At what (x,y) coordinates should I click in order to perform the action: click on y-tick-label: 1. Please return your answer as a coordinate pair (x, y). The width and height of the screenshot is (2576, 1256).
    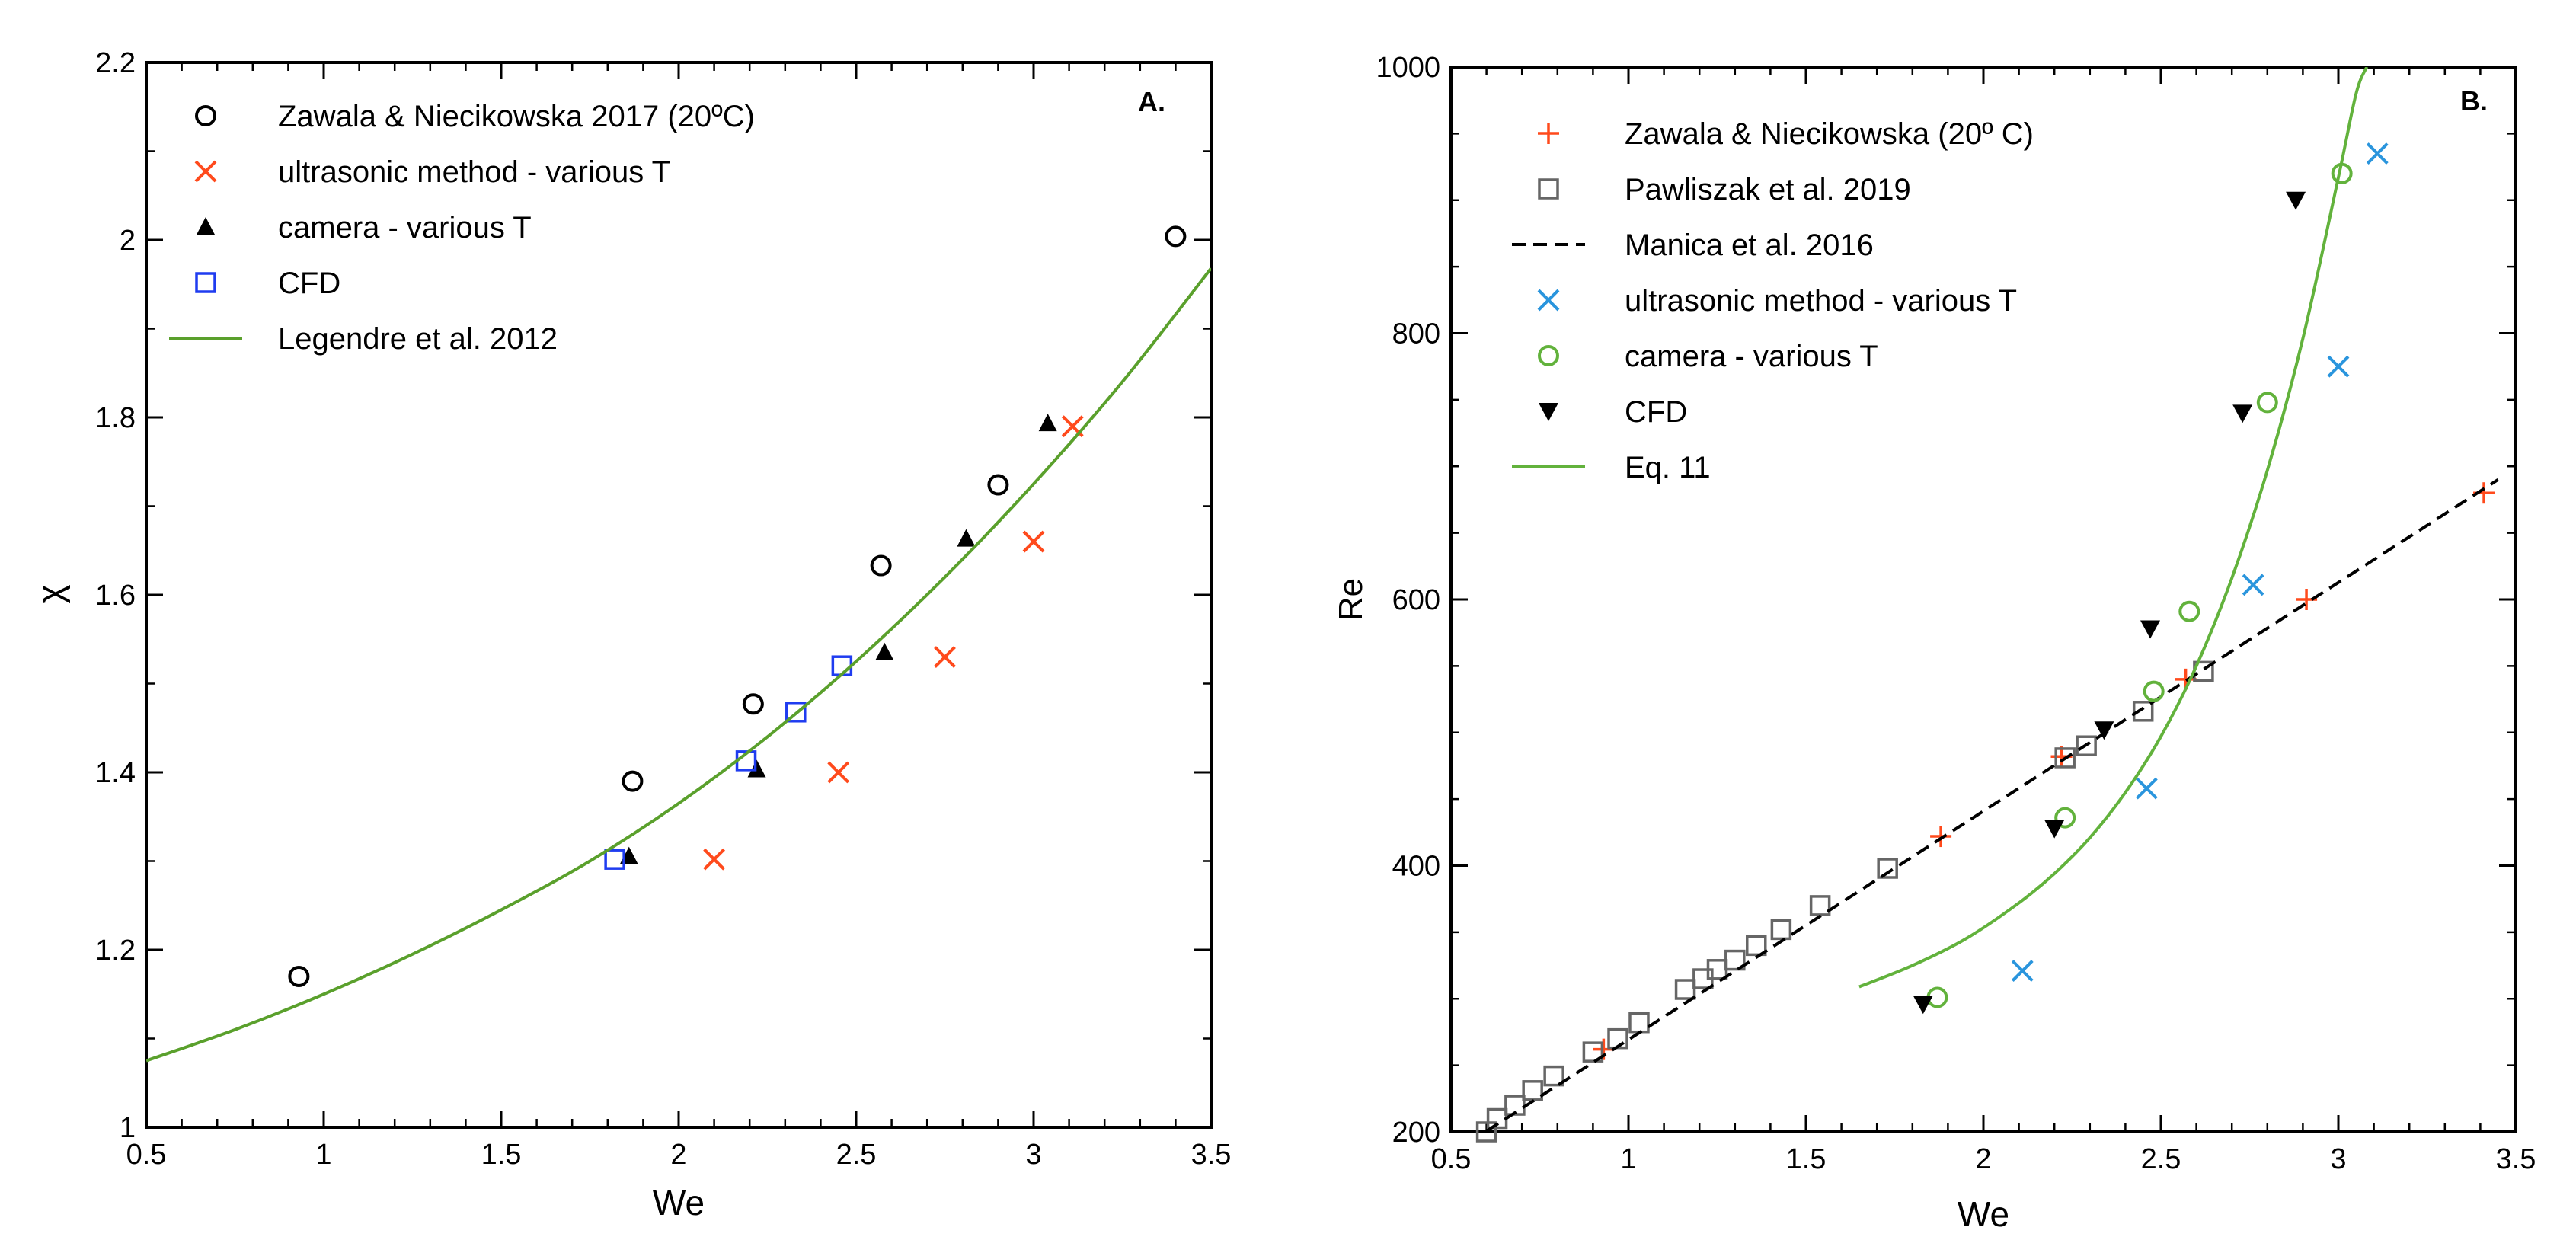
    Looking at the image, I should click on (128, 1128).